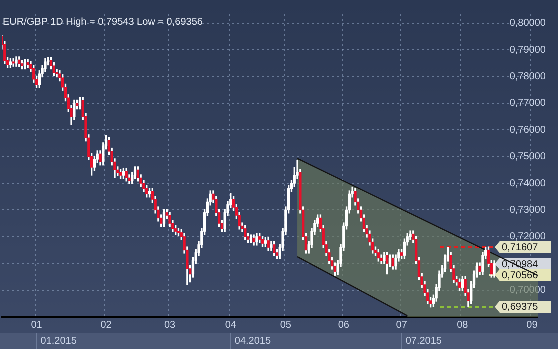  What do you see at coordinates (520, 276) in the screenshot?
I see `ref-line-label: 0,70566` at bounding box center [520, 276].